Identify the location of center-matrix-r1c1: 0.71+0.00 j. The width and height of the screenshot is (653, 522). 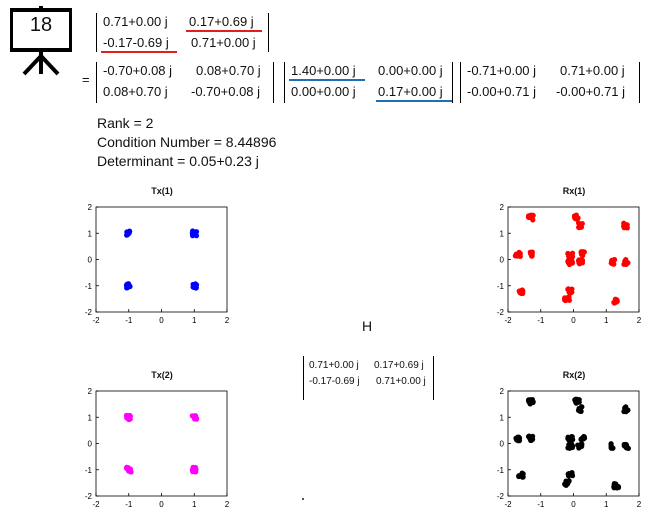
(334, 365).